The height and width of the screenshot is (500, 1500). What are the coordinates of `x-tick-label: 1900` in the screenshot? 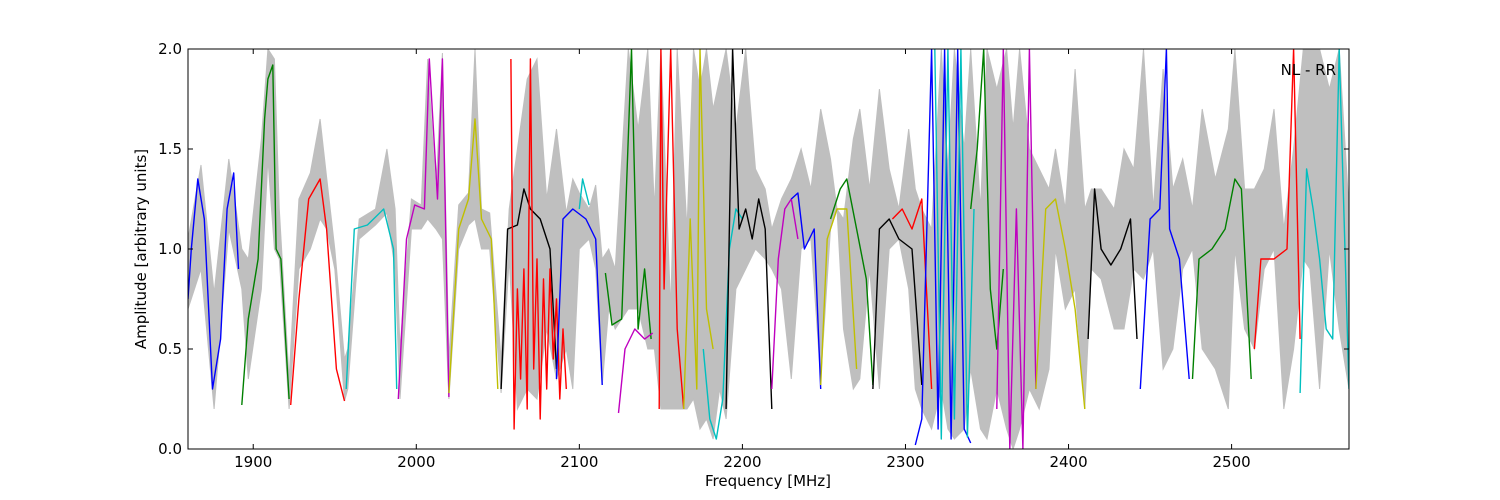 It's located at (253, 462).